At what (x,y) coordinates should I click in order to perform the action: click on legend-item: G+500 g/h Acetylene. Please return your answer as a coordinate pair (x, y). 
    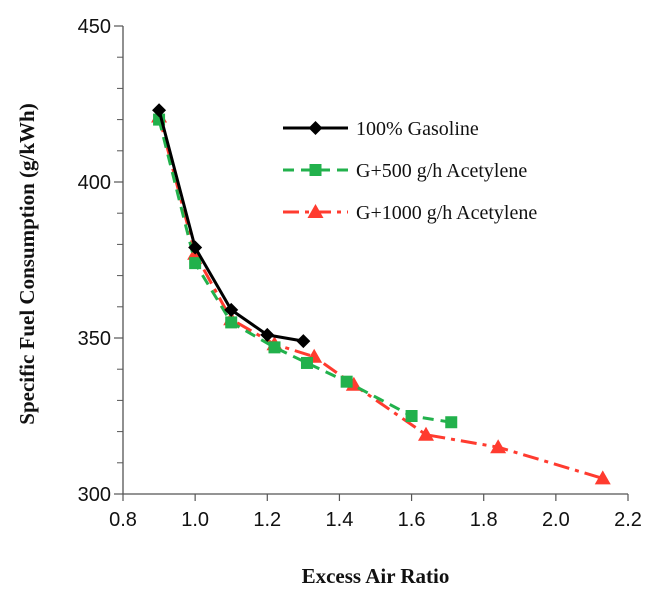
    Looking at the image, I should click on (405, 171).